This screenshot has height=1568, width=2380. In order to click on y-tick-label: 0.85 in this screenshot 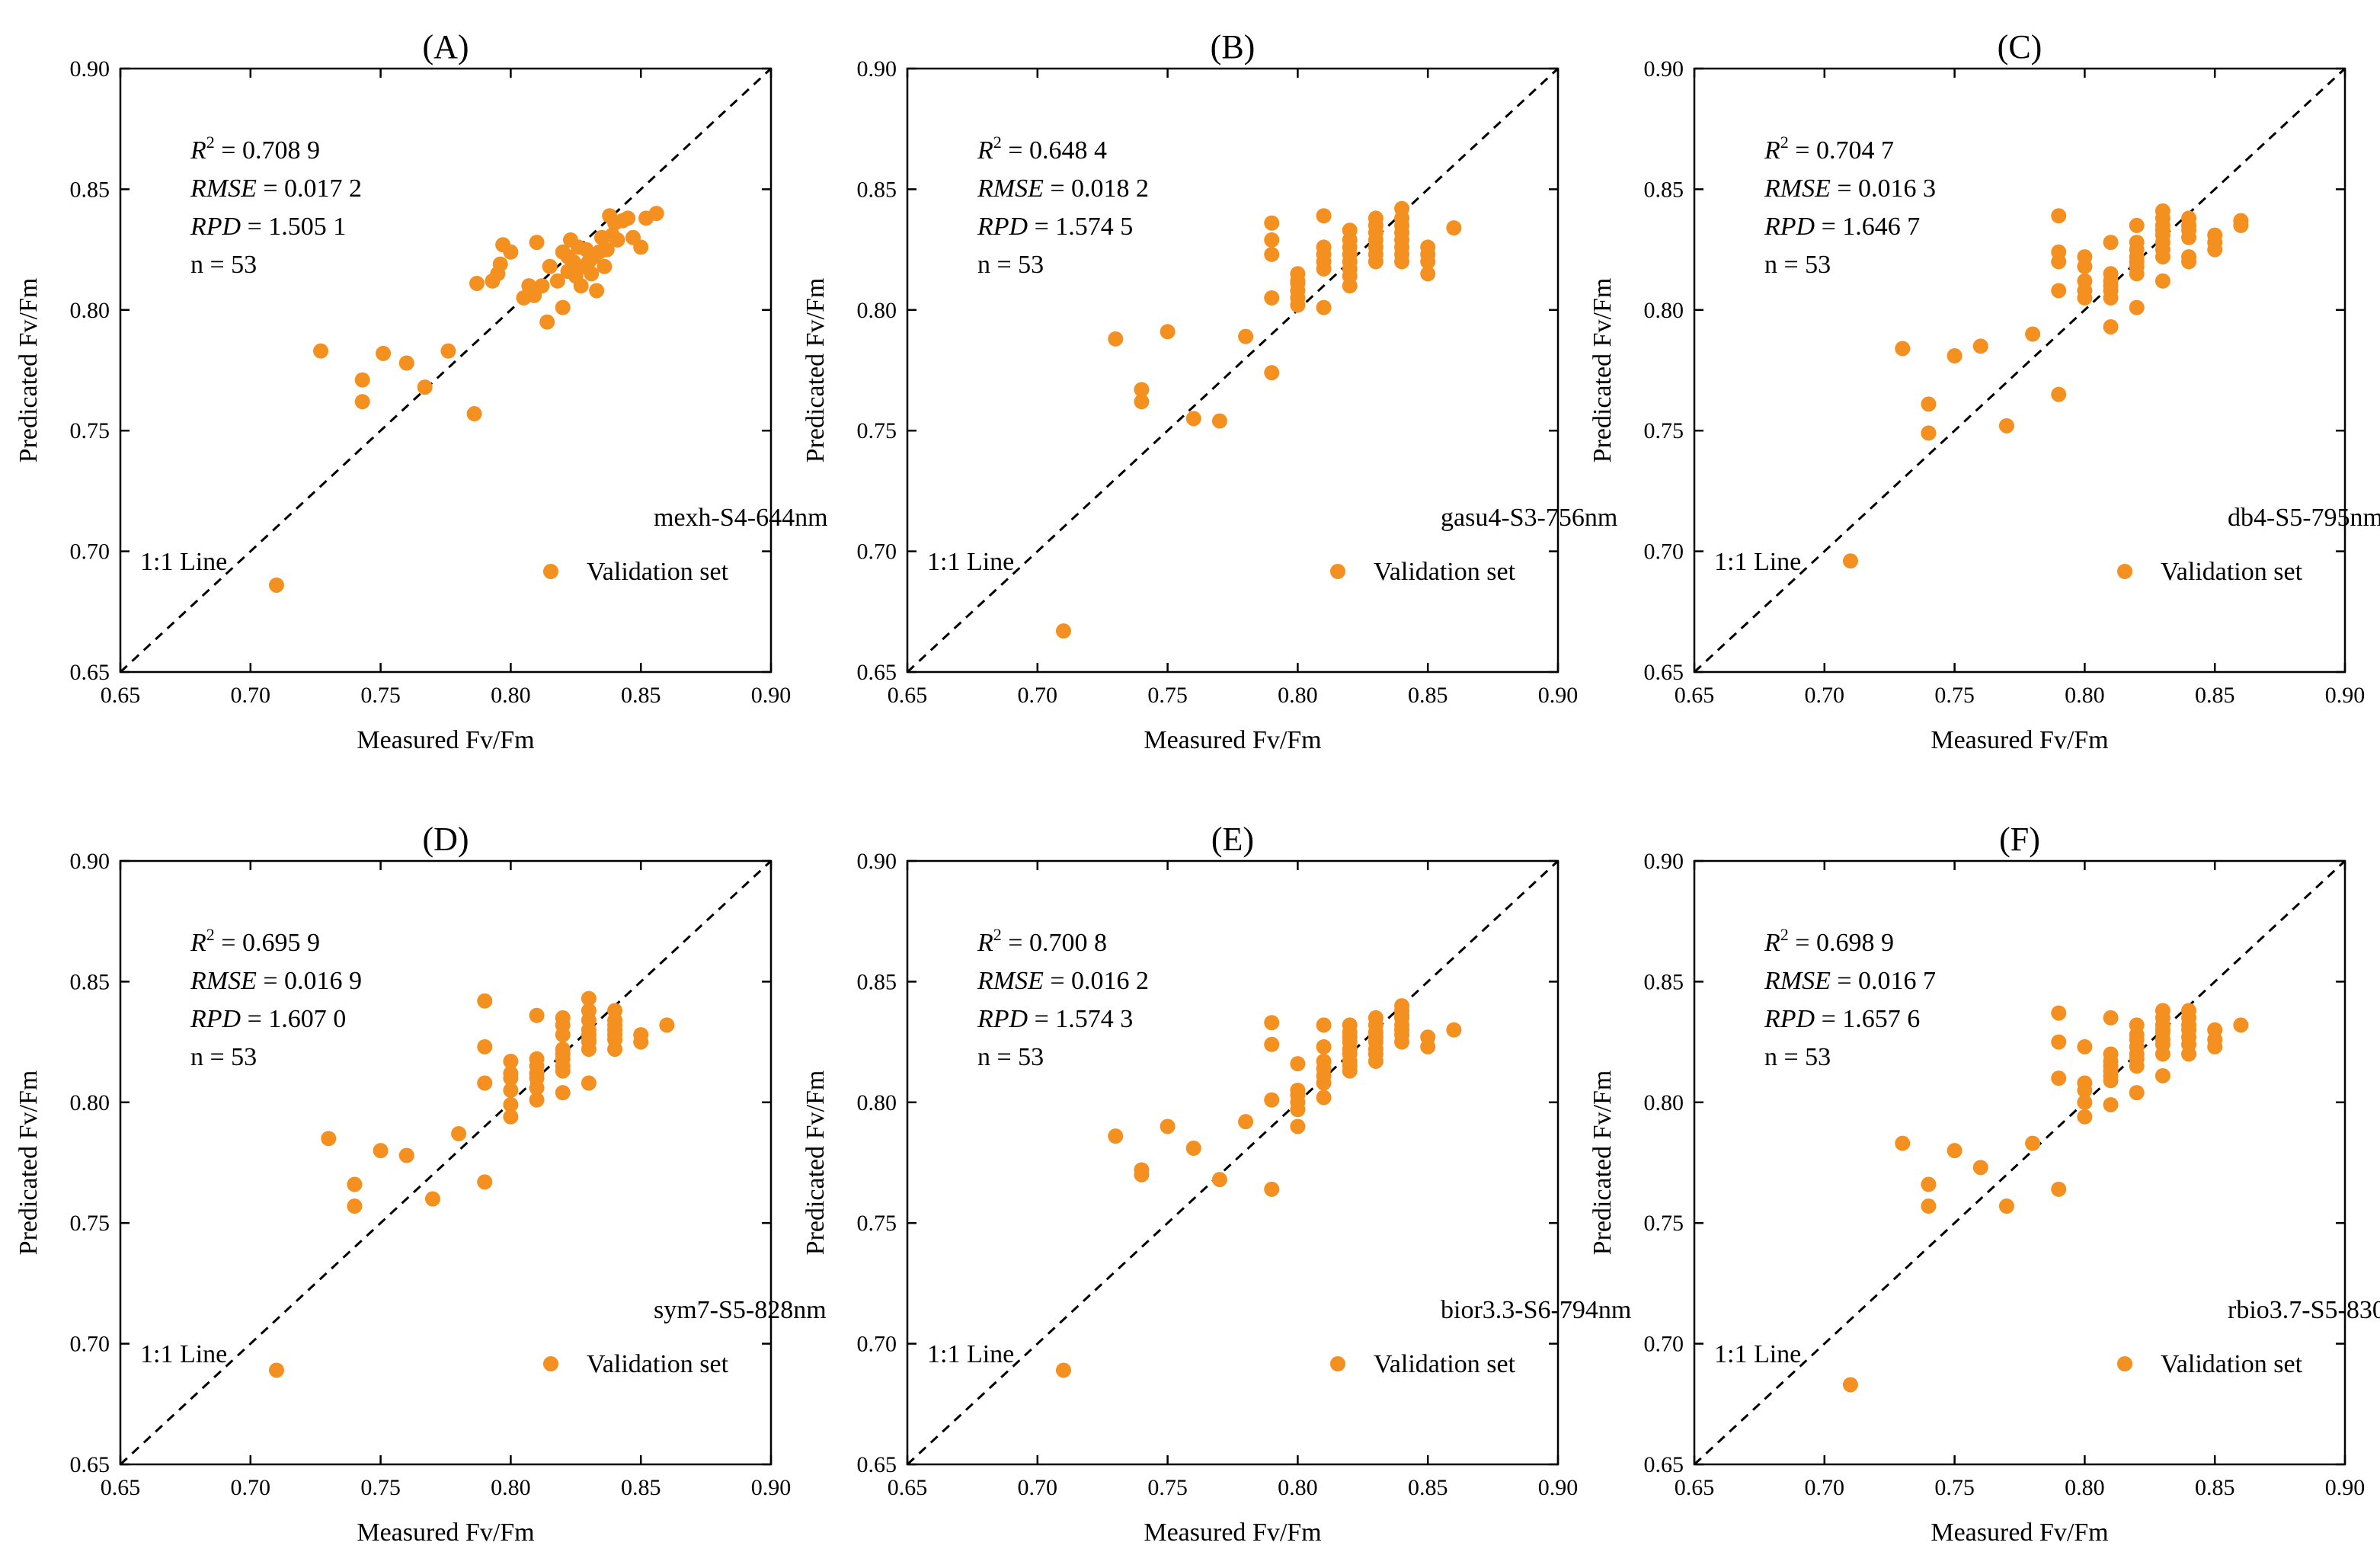, I will do `click(90, 981)`.